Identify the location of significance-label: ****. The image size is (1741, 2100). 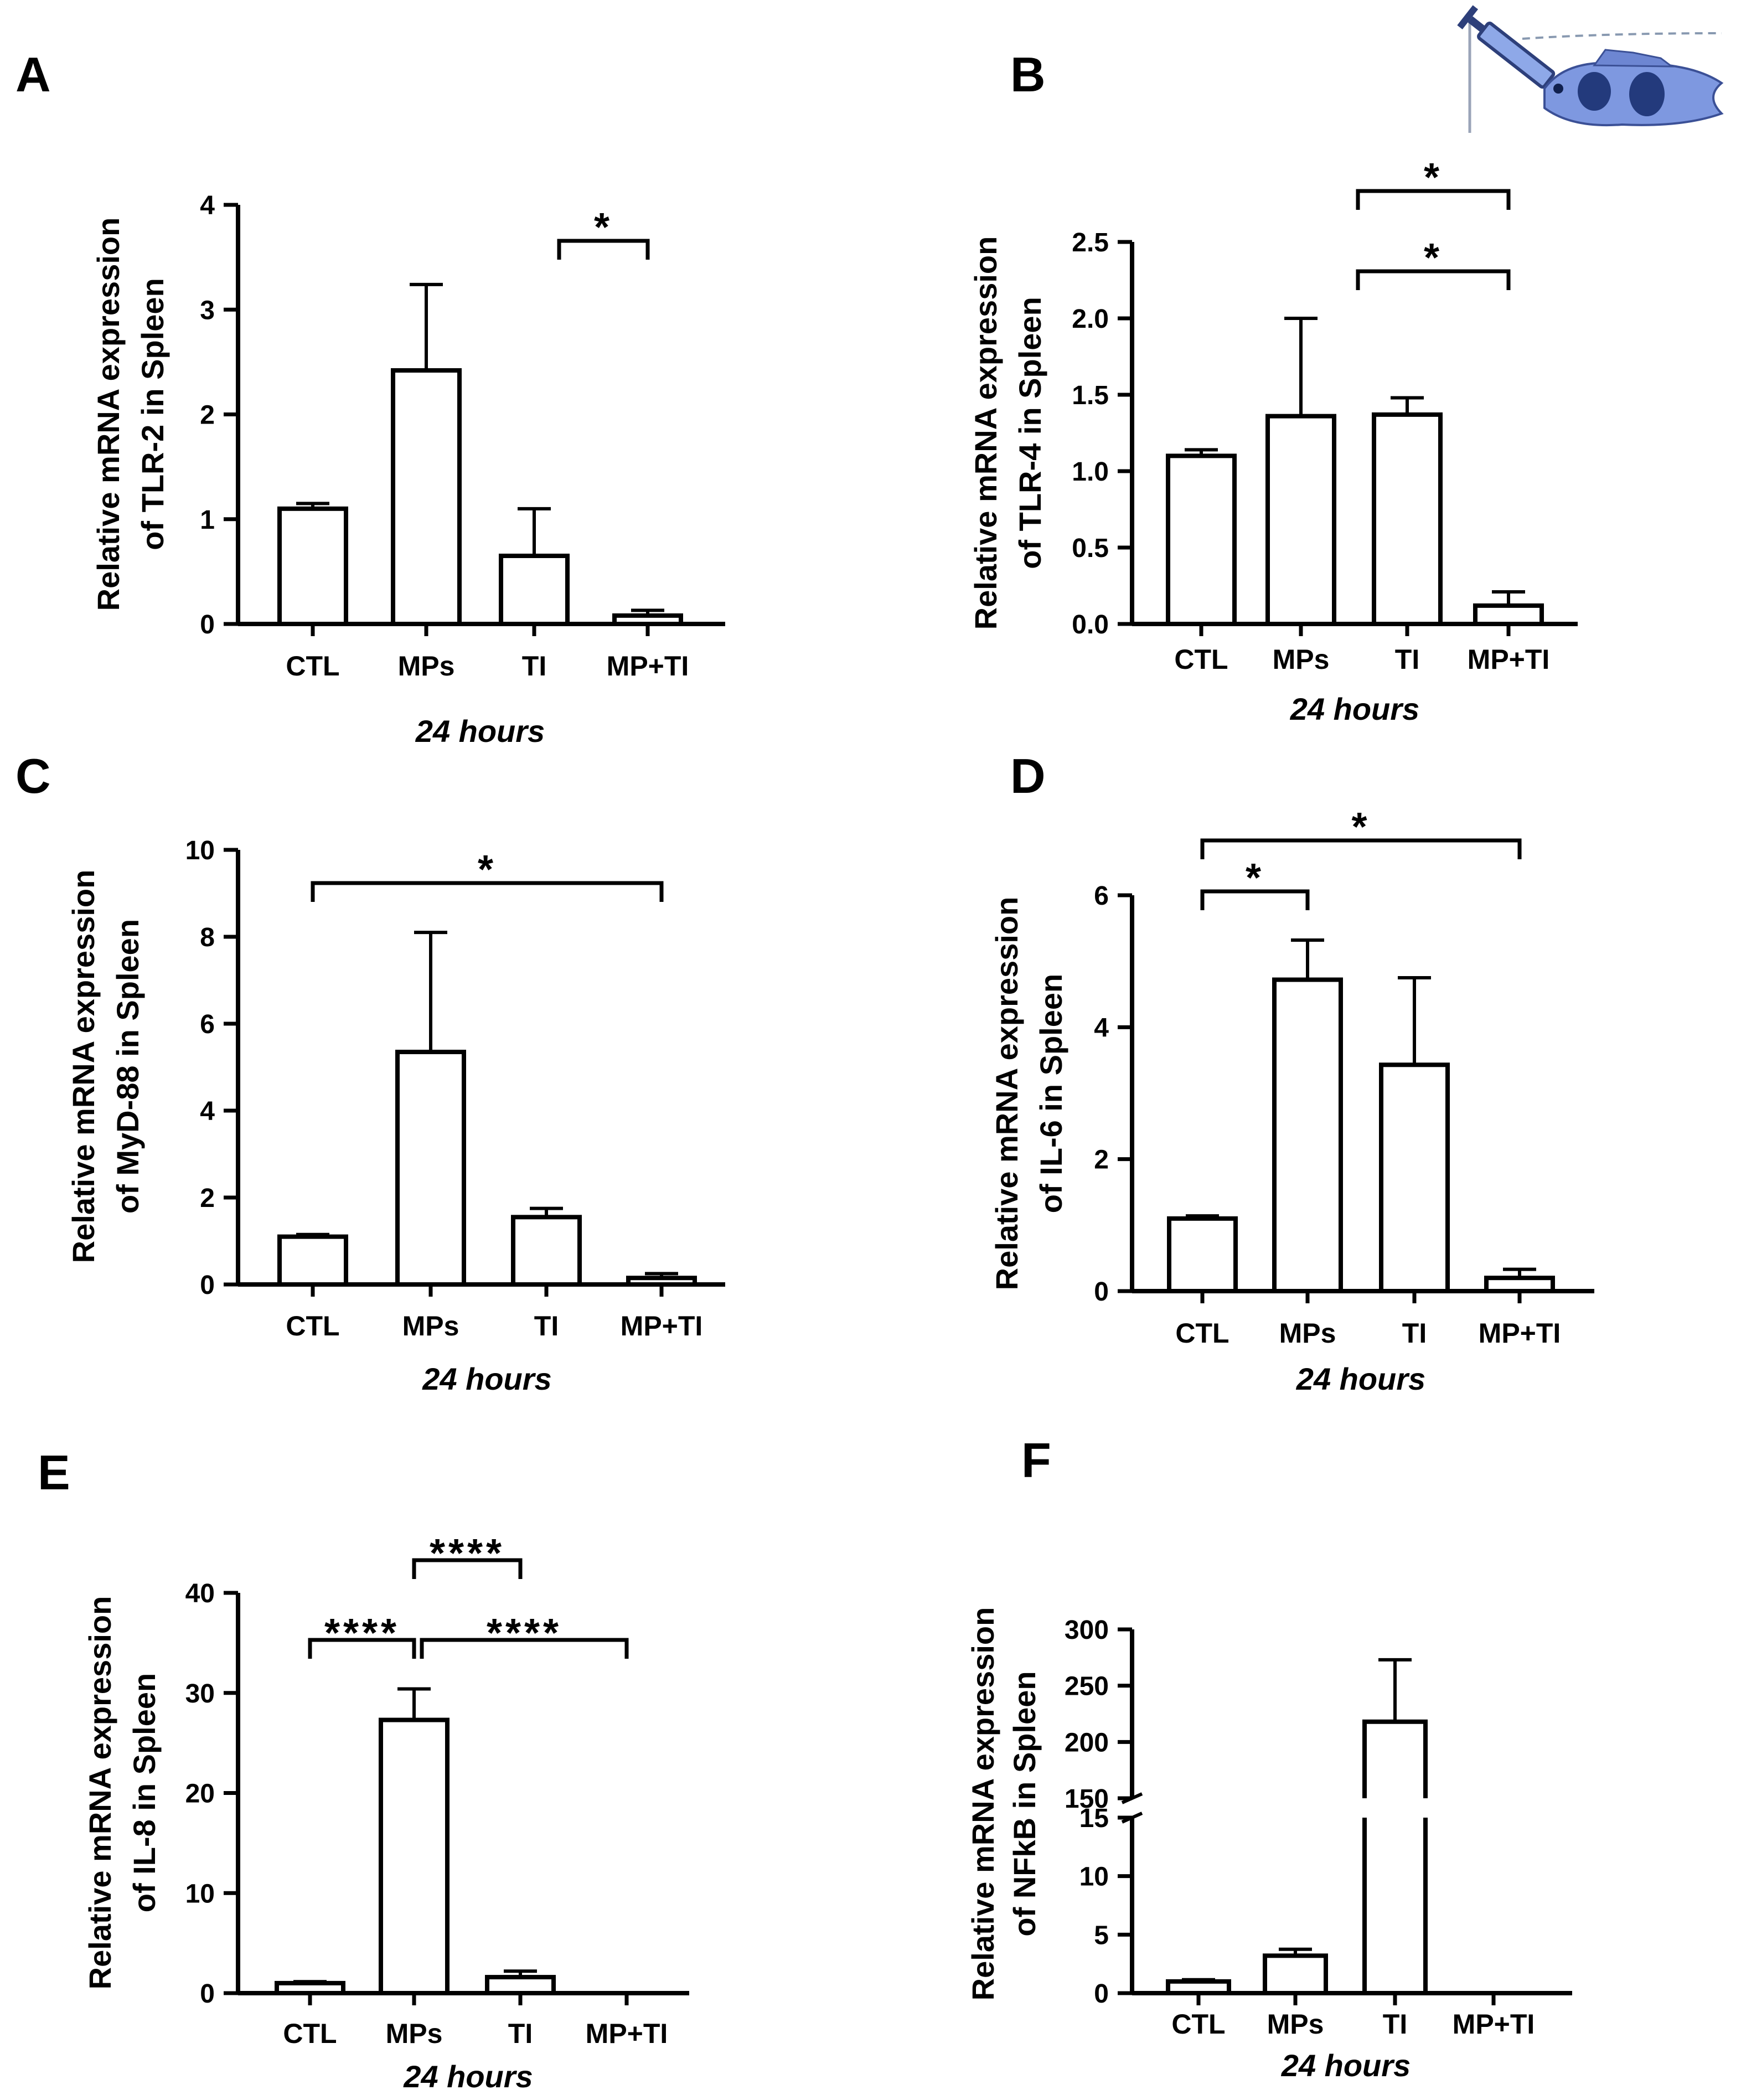
(362, 1633).